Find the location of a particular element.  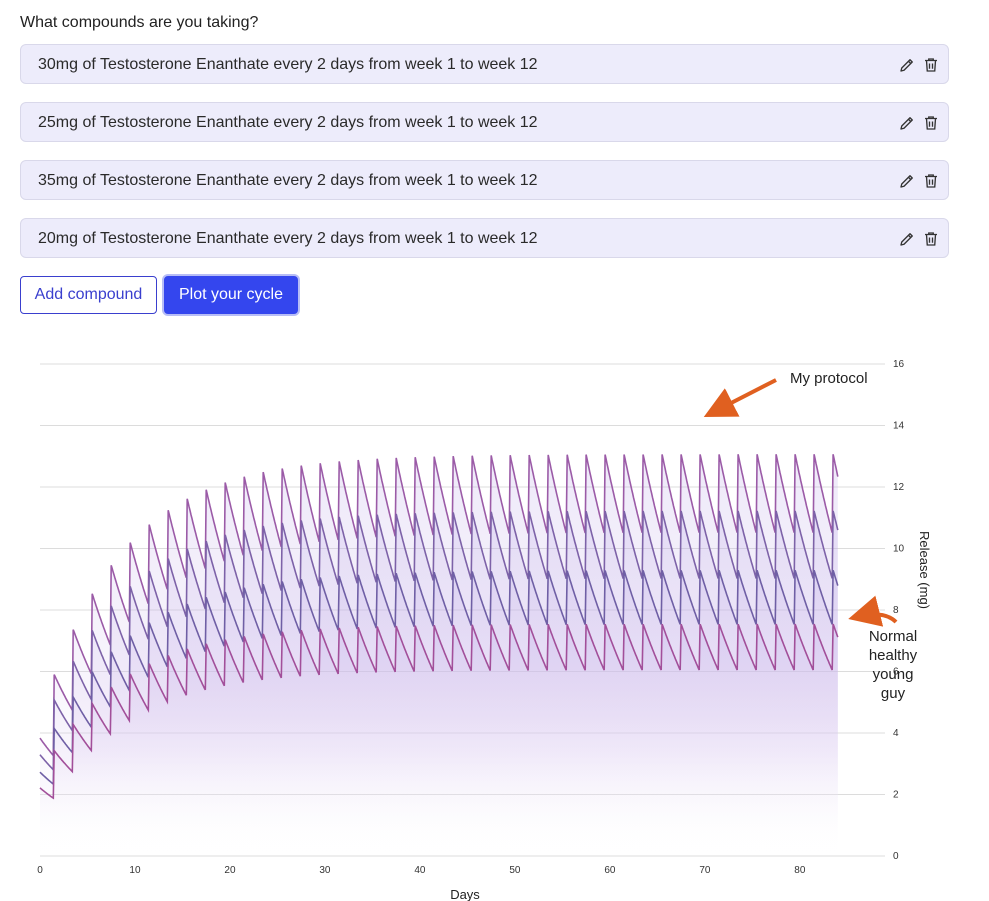

x-tick-label: 10 is located at coordinates (135, 870).